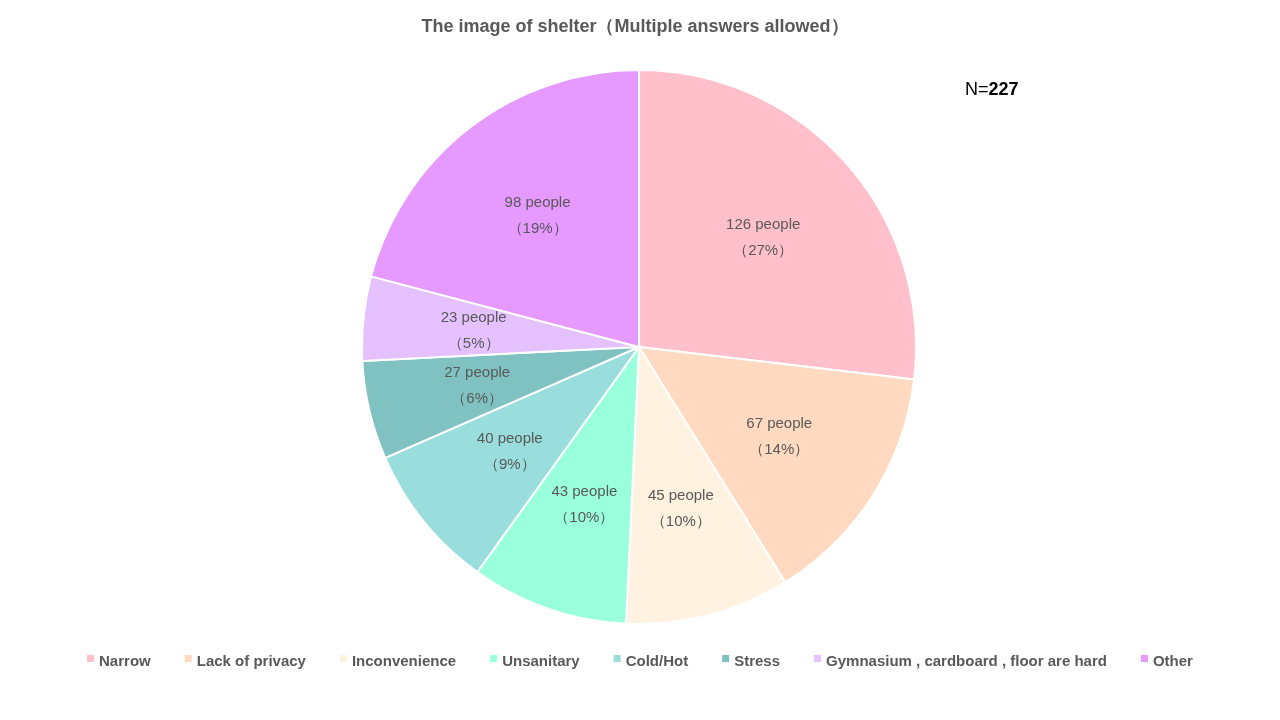  I want to click on legend-label: Other, so click(1173, 660).